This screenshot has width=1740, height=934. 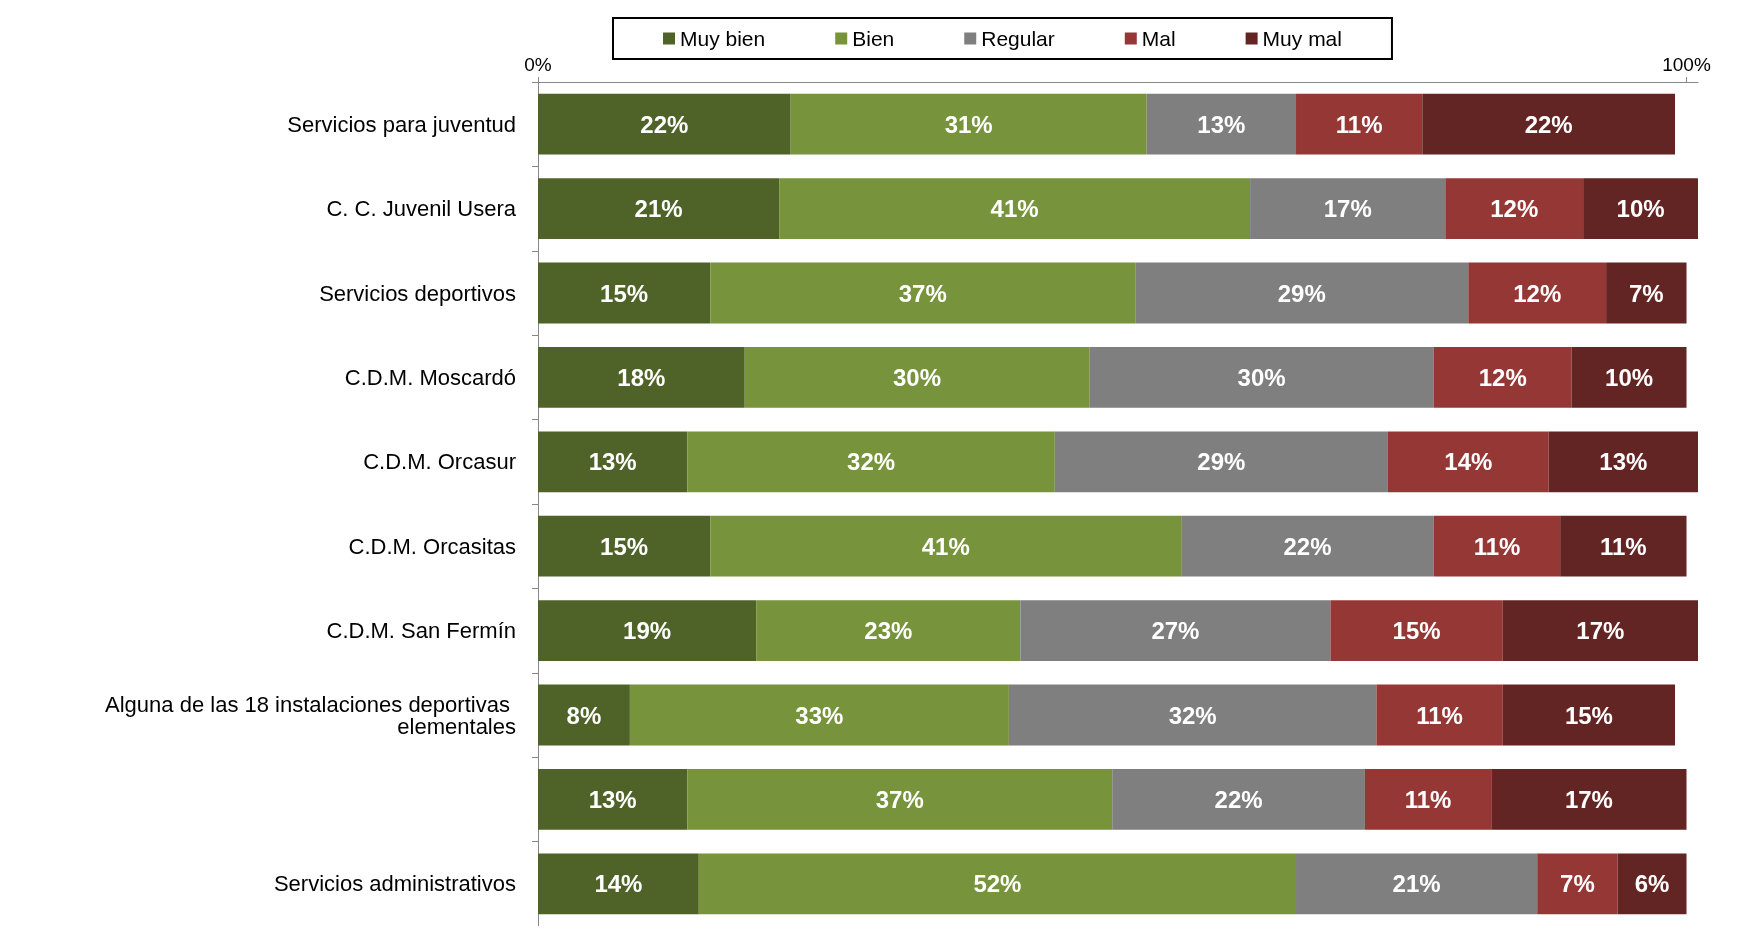 I want to click on legend-label: Muy bien, so click(x=723, y=38).